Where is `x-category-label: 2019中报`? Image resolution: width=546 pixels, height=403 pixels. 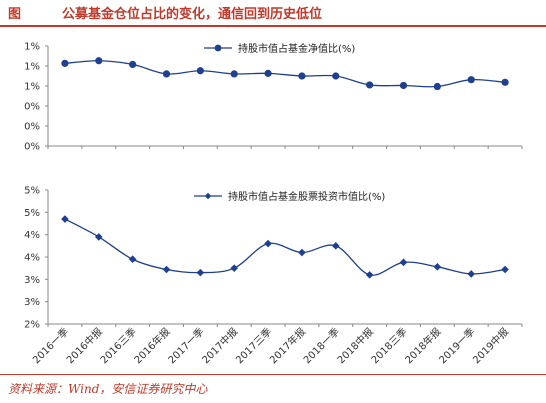 x-category-label: 2019中报 is located at coordinates (490, 345).